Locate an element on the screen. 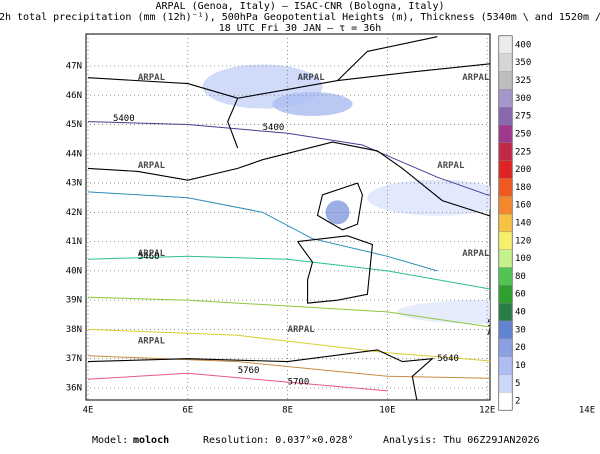 The height and width of the screenshot is (454, 600). colorbar-label: 5 is located at coordinates (517, 384).